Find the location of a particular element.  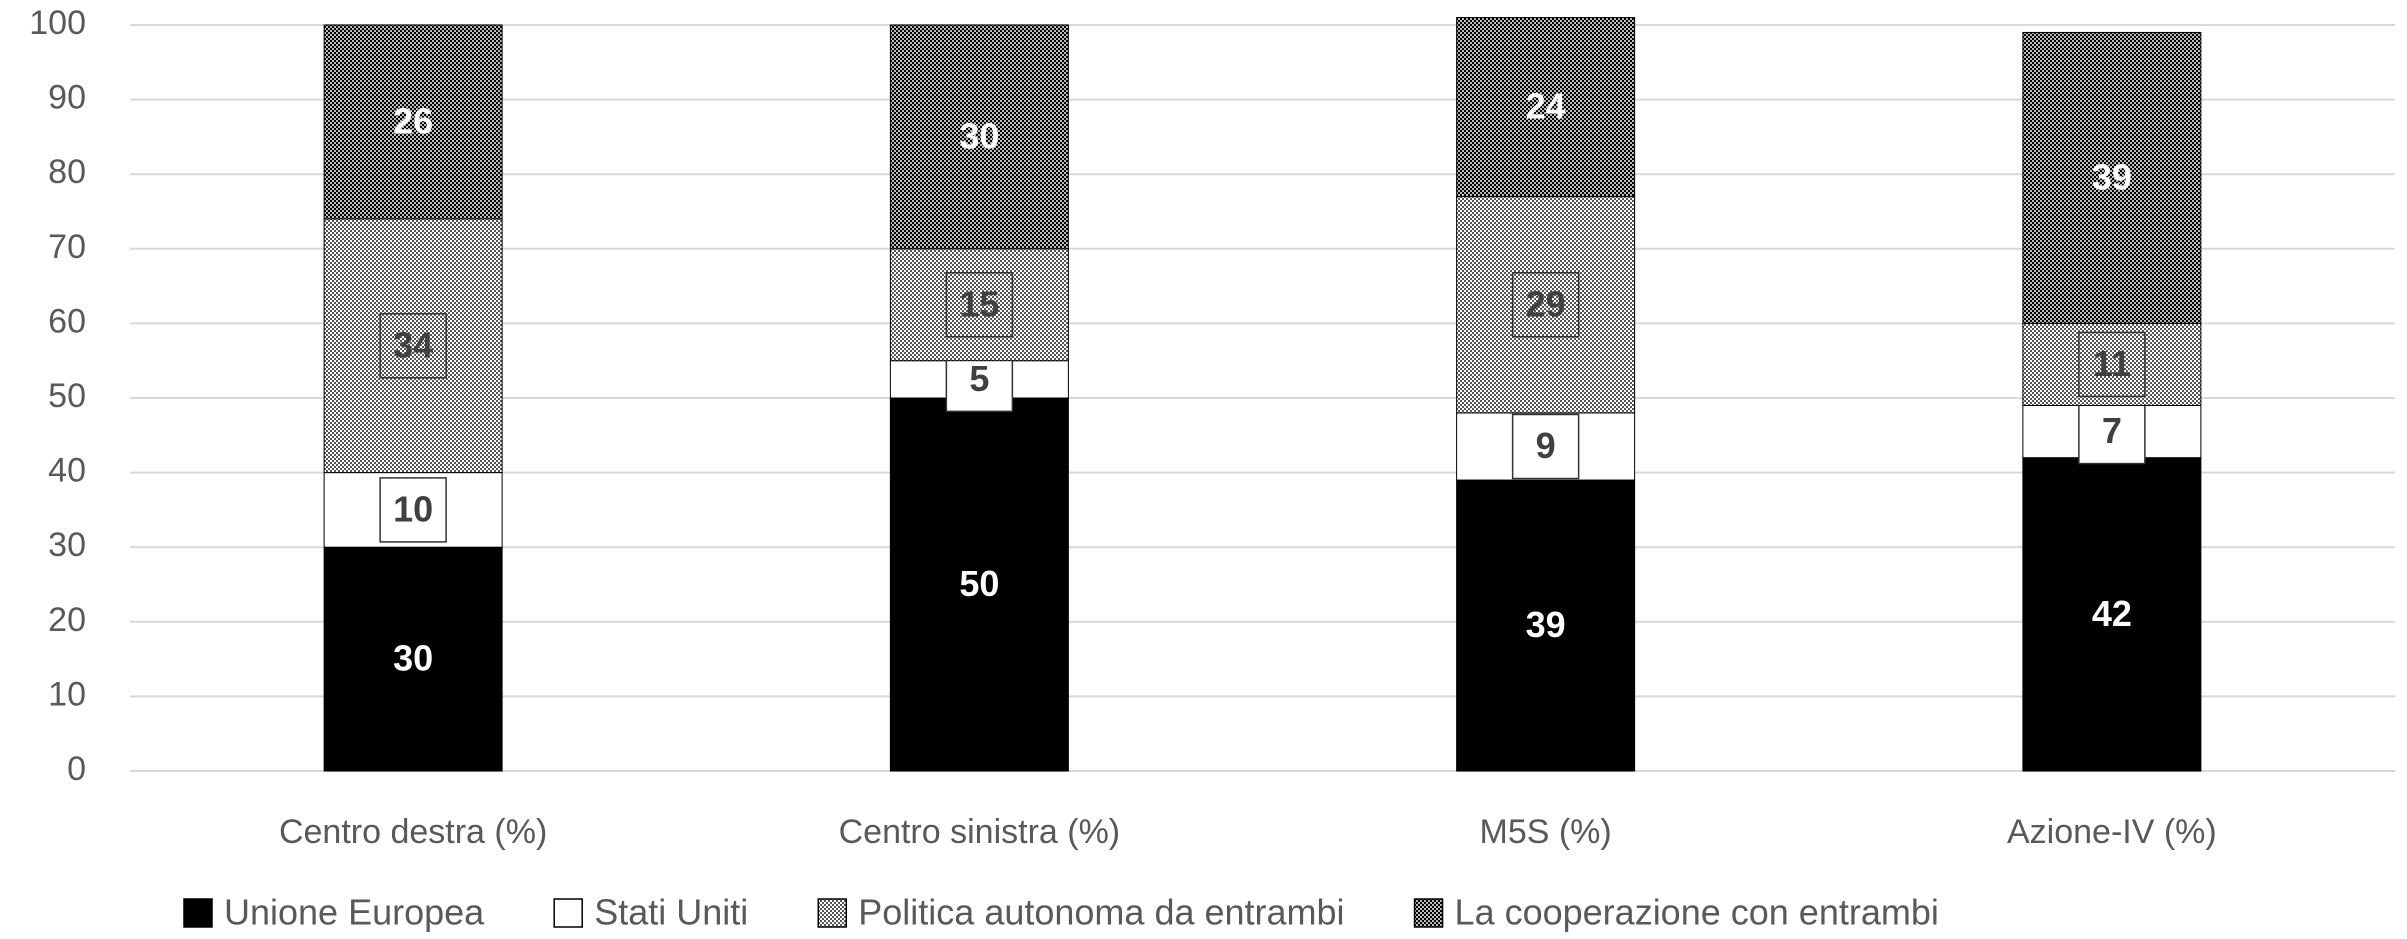

y-tick-label: 40 is located at coordinates (67, 471).